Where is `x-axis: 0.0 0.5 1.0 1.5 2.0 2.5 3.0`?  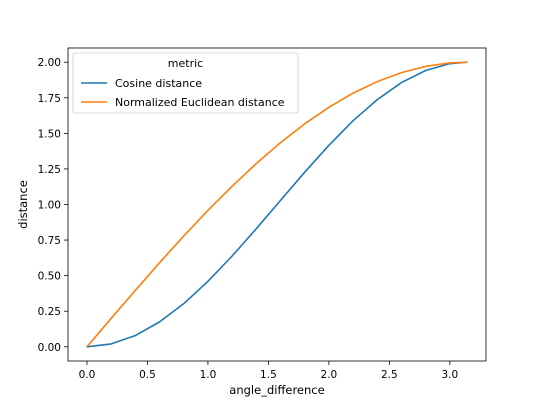
x-axis: 0.0 0.5 1.0 1.5 2.0 2.5 3.0 is located at coordinates (268, 371).